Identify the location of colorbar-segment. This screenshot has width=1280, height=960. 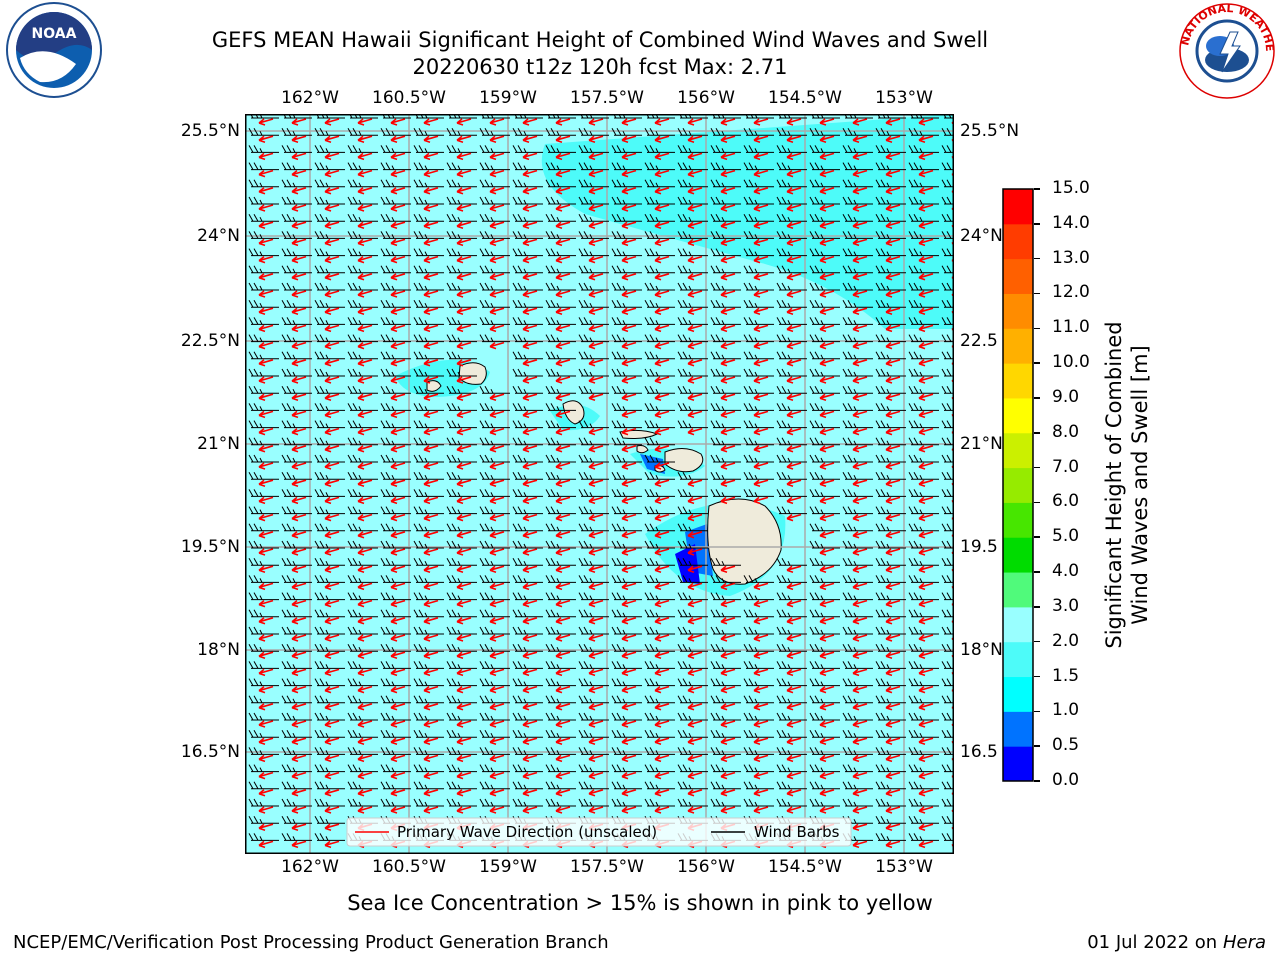
(1018, 590).